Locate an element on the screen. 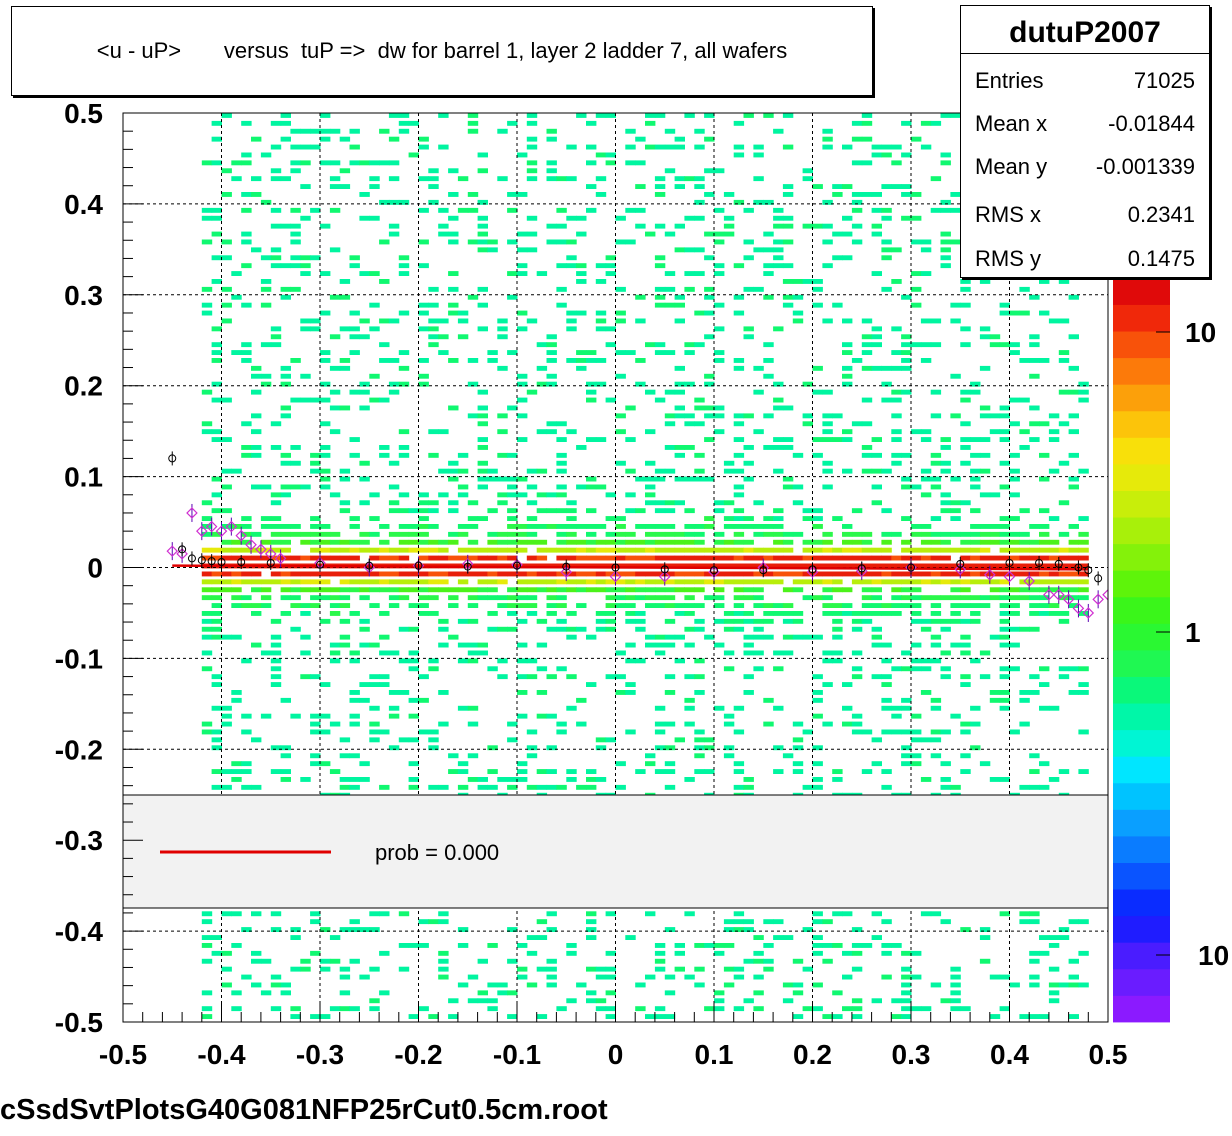 The image size is (1232, 1136). profile-point-magenta is located at coordinates (664, 576).